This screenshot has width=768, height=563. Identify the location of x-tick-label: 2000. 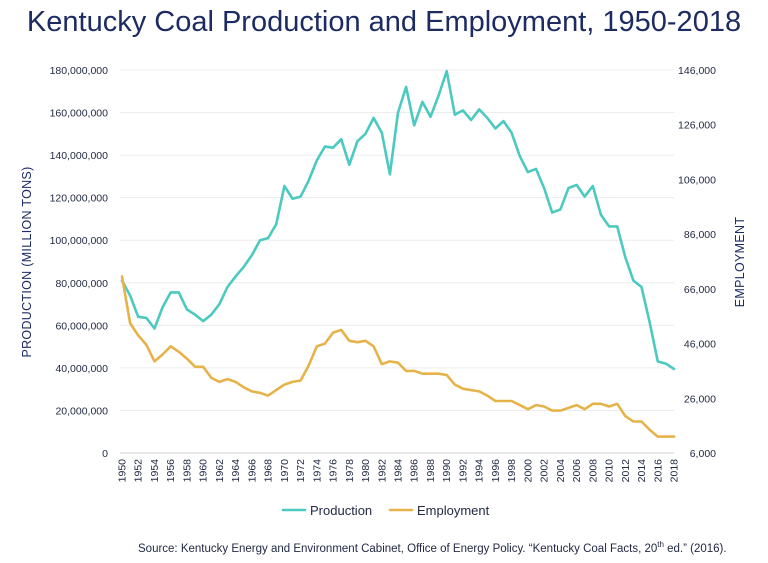
(528, 471).